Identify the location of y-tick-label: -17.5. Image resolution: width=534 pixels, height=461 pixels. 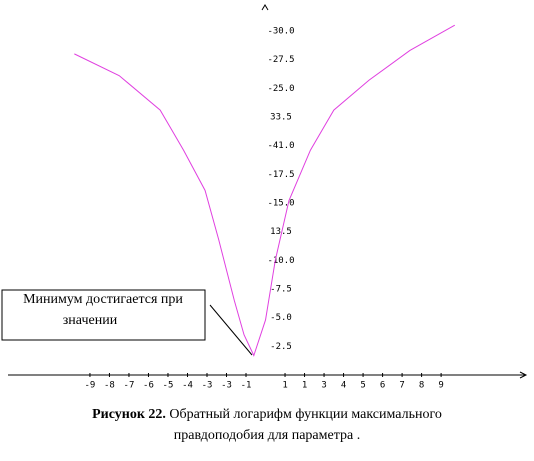
(280, 175).